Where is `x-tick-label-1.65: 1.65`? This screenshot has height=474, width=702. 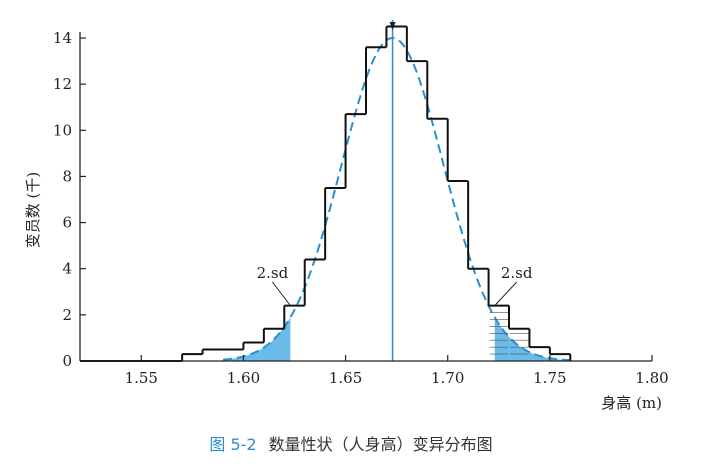
x-tick-label-1.65: 1.65 is located at coordinates (345, 378).